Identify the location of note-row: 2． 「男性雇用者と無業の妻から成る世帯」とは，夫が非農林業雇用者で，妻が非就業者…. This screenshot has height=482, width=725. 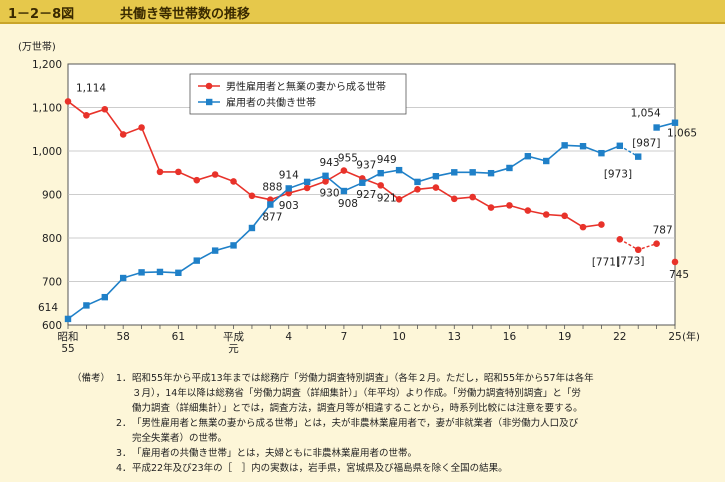
(392, 423).